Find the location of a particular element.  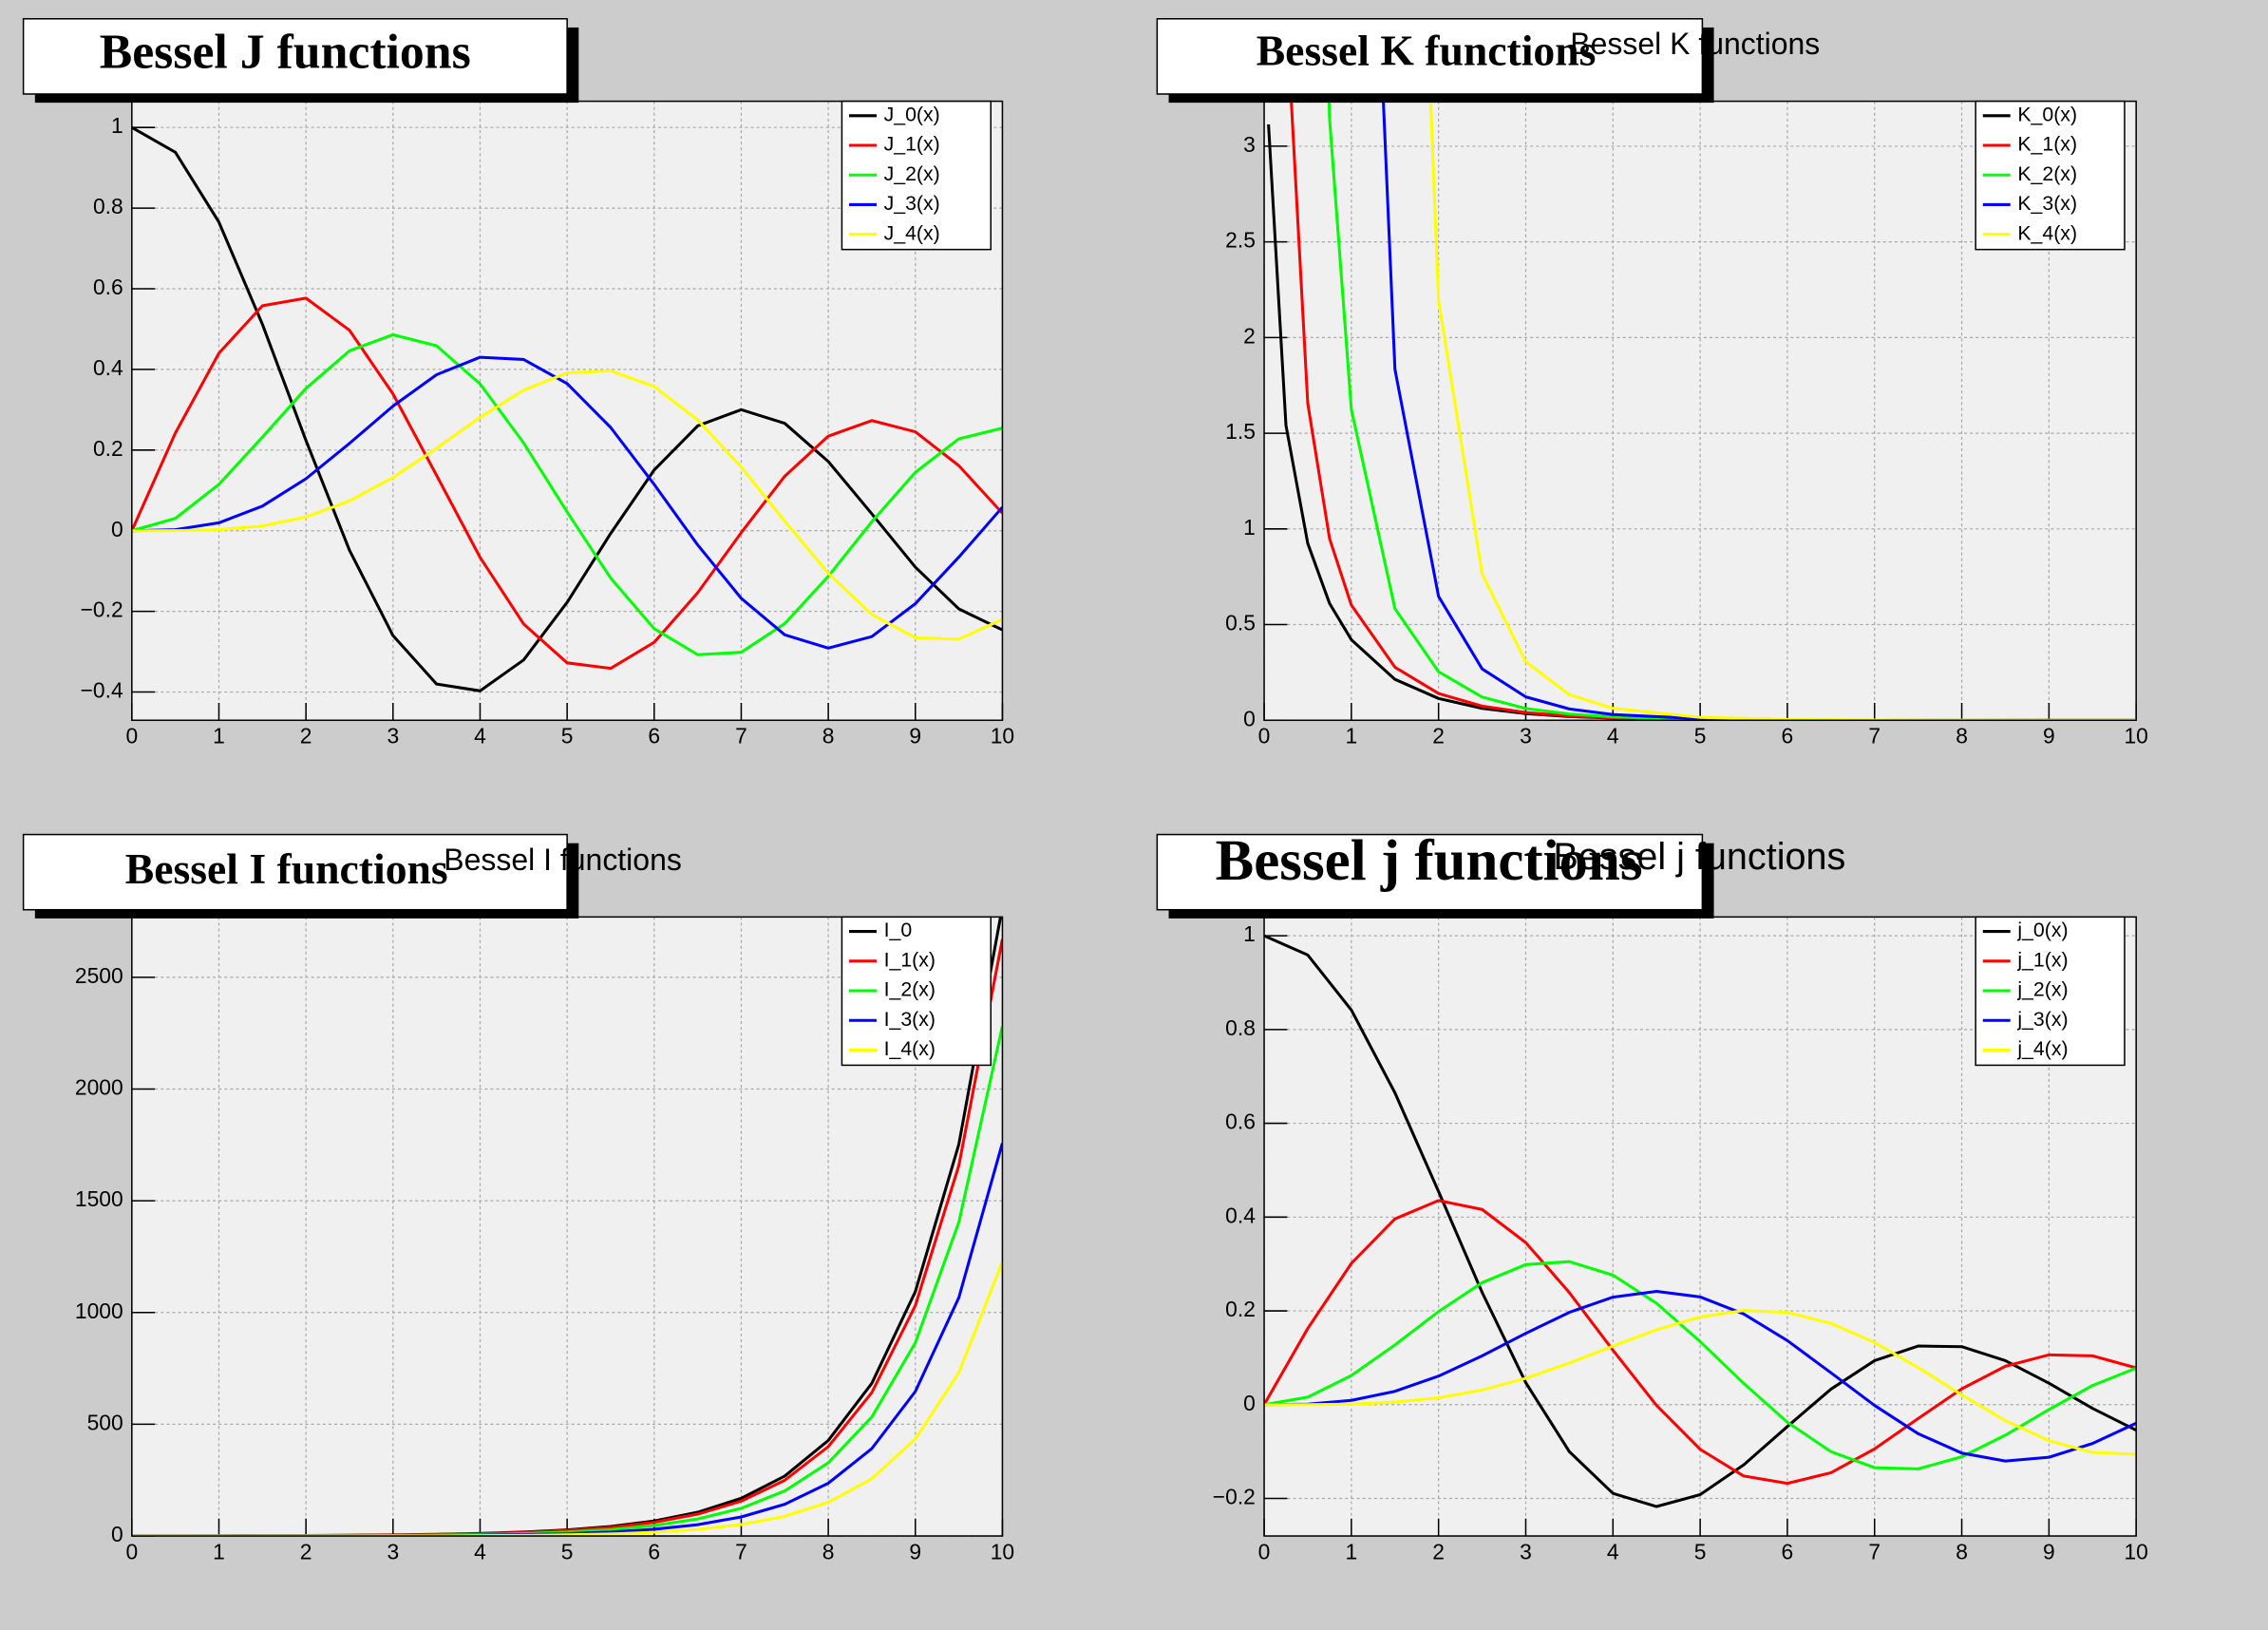

legend-label: I_4(x) is located at coordinates (910, 1048).